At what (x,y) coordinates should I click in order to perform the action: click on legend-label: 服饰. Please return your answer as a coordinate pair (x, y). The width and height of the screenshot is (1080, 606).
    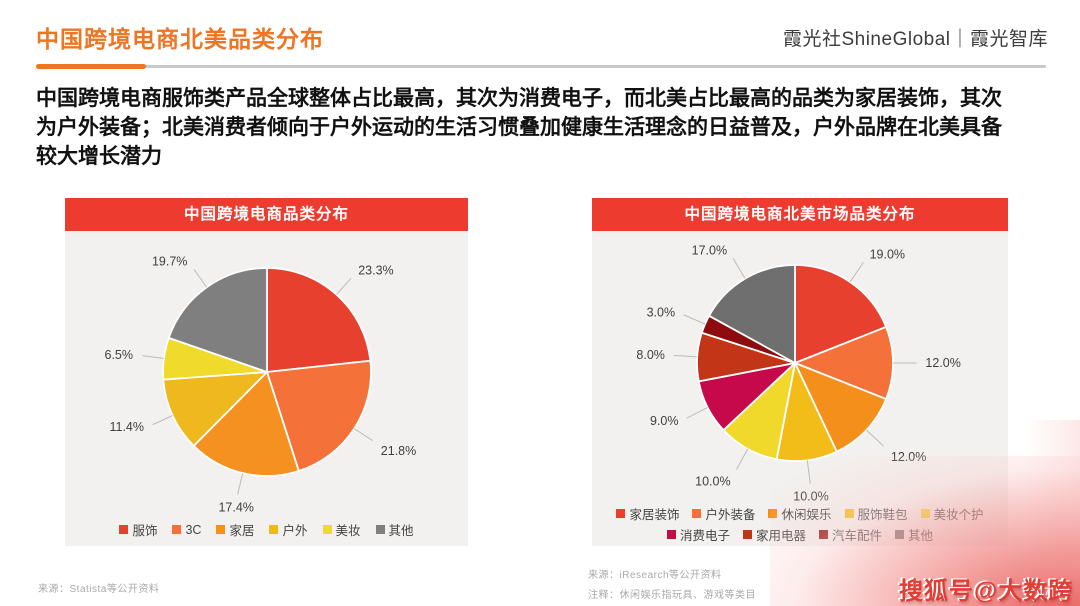
    Looking at the image, I should click on (145, 531).